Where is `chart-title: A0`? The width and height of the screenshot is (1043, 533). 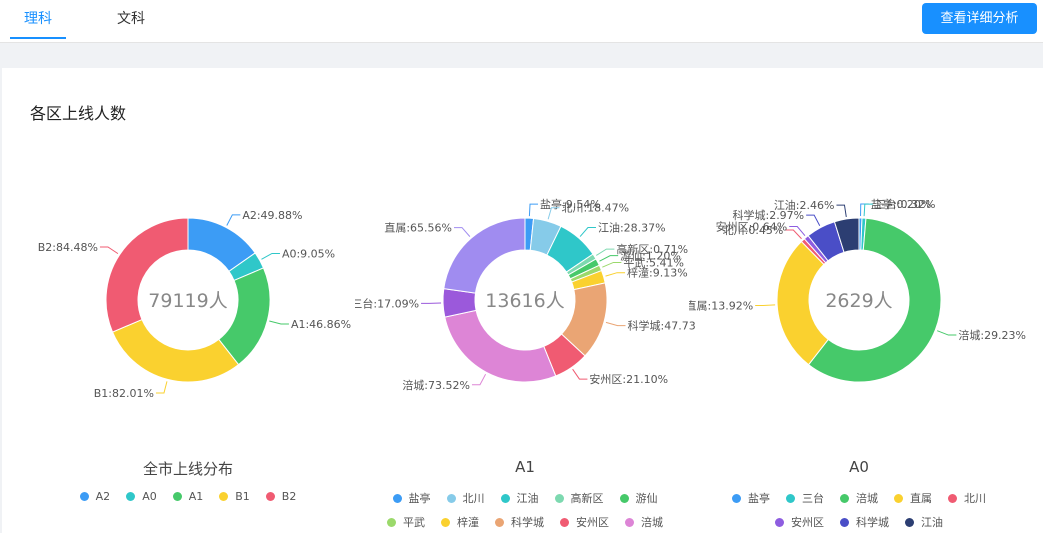 chart-title: A0 is located at coordinates (859, 467).